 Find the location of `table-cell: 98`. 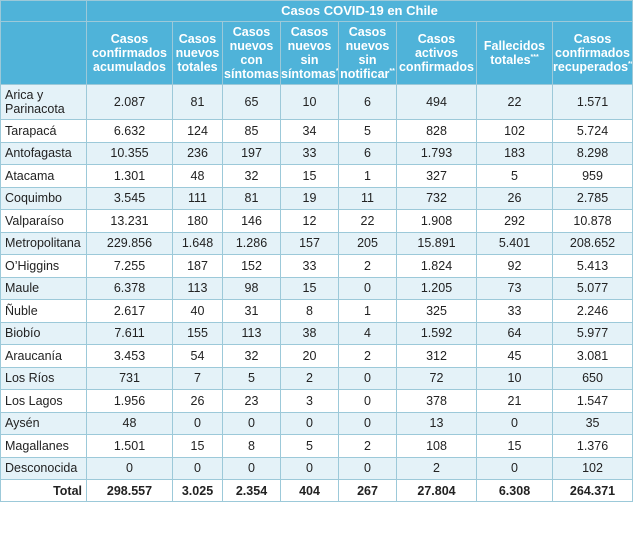

table-cell: 98 is located at coordinates (251, 288).